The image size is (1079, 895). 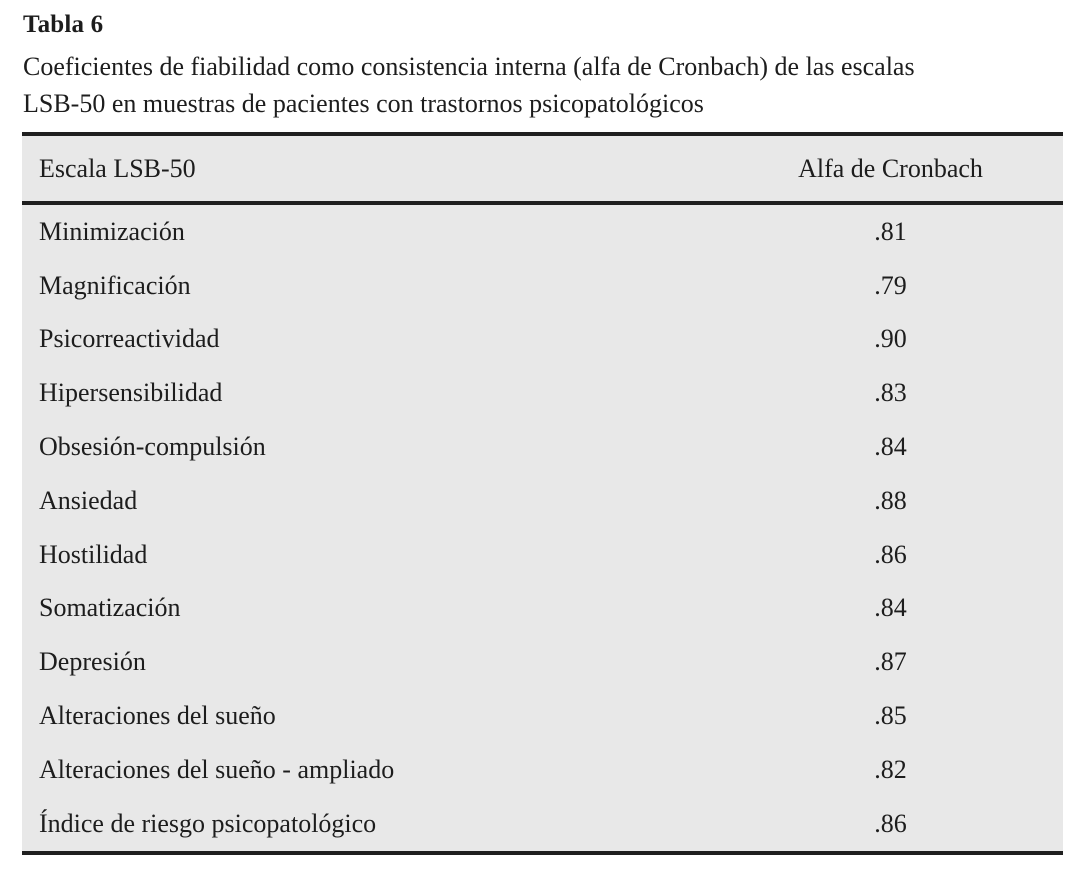 I want to click on table-row: Depresión .87, so click(x=542, y=662).